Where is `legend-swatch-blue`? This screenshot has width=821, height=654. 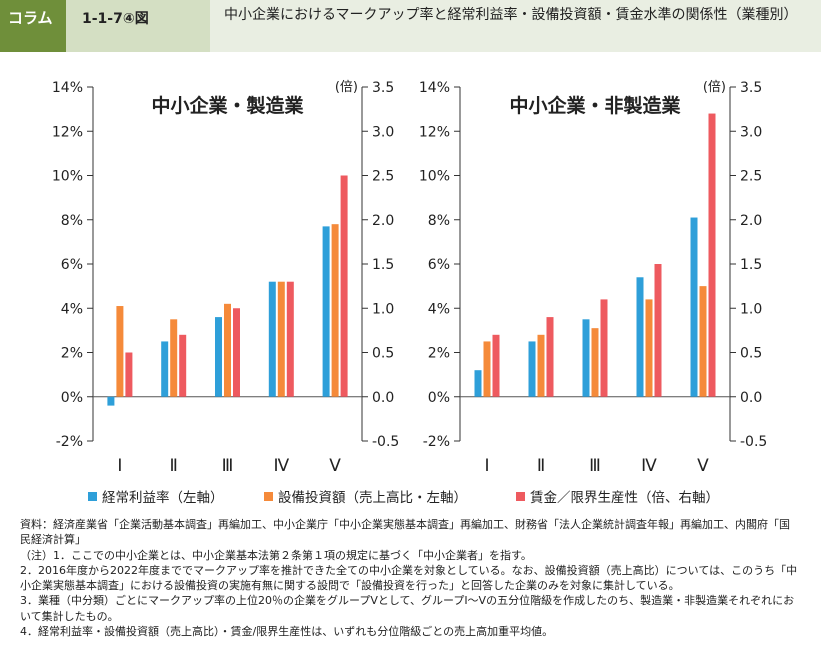
legend-swatch-blue is located at coordinates (92, 496).